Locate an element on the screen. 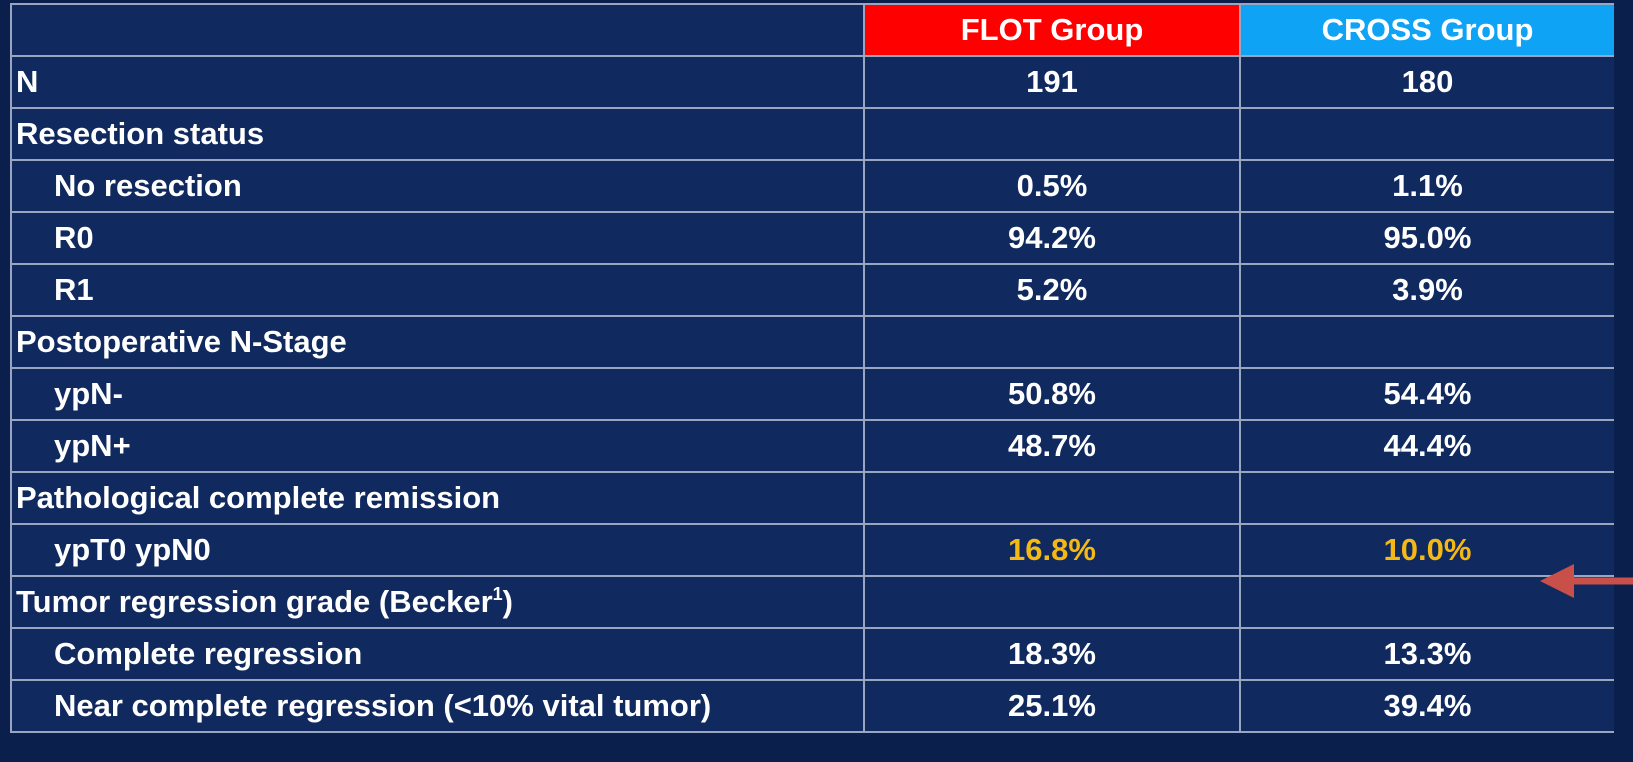 The width and height of the screenshot is (1633, 762). row-label: Pathological complete remission is located at coordinates (437, 498).